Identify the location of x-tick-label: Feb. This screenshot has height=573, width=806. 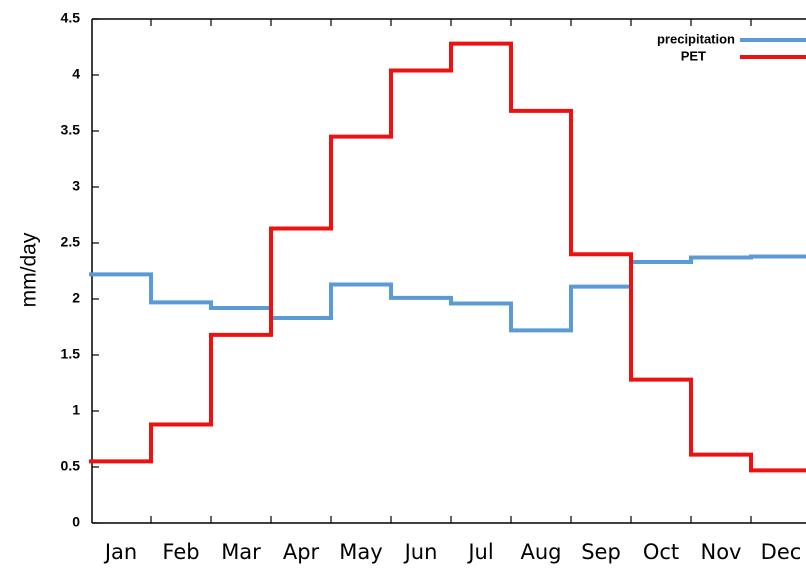
(180, 552).